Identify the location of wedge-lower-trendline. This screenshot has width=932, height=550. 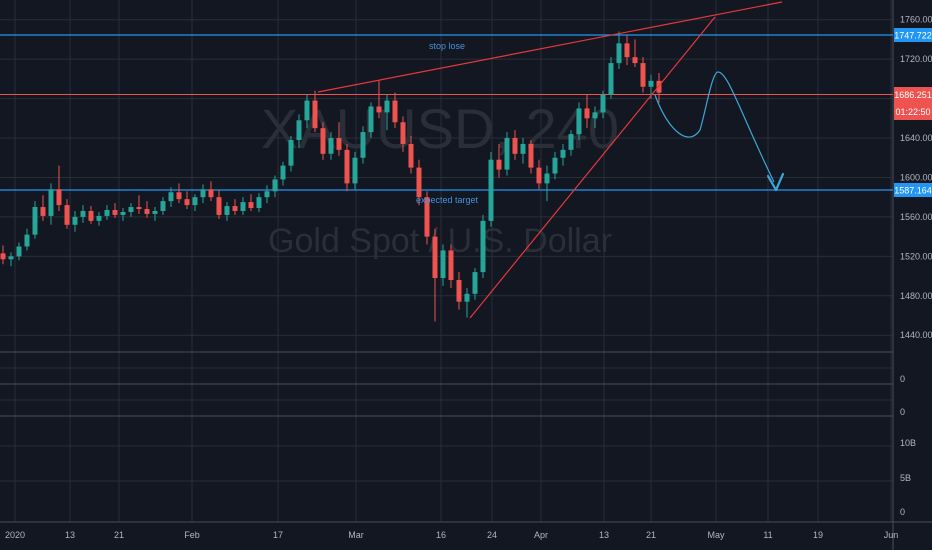
(592, 167).